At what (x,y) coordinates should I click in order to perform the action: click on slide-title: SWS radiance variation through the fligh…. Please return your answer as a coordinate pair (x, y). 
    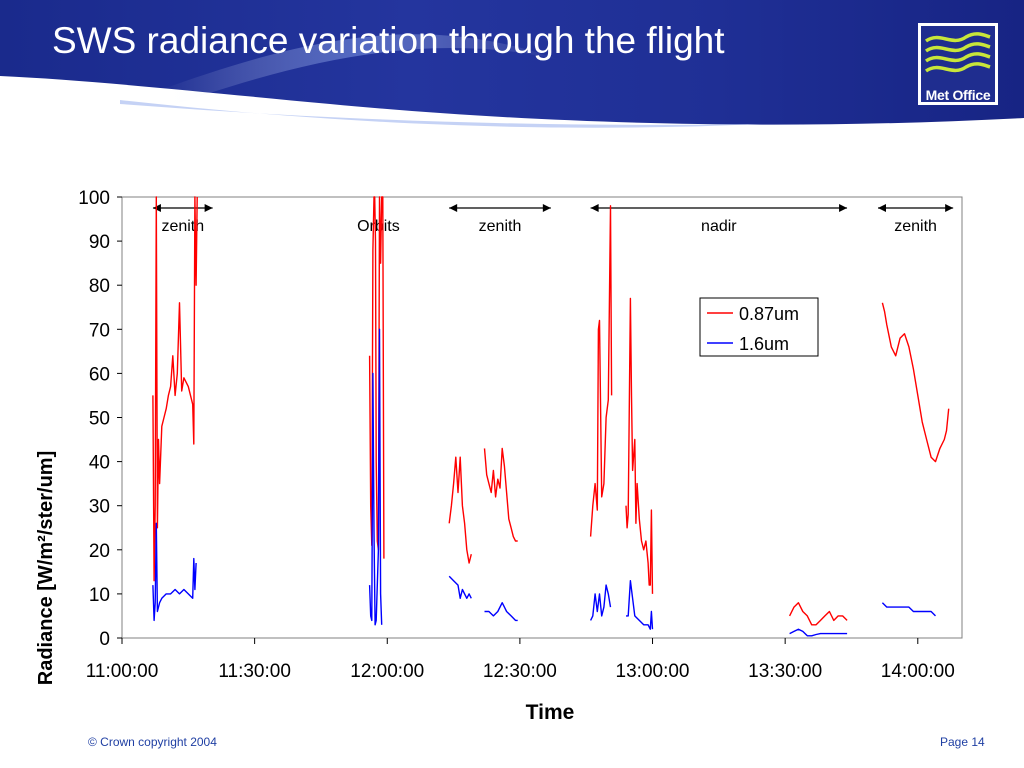
    Looking at the image, I should click on (388, 40).